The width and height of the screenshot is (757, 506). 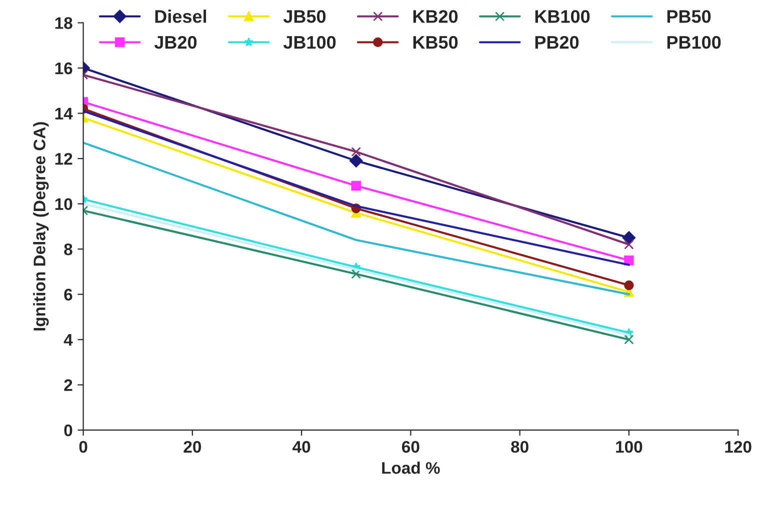 I want to click on x-tick-label: 80, so click(x=519, y=446).